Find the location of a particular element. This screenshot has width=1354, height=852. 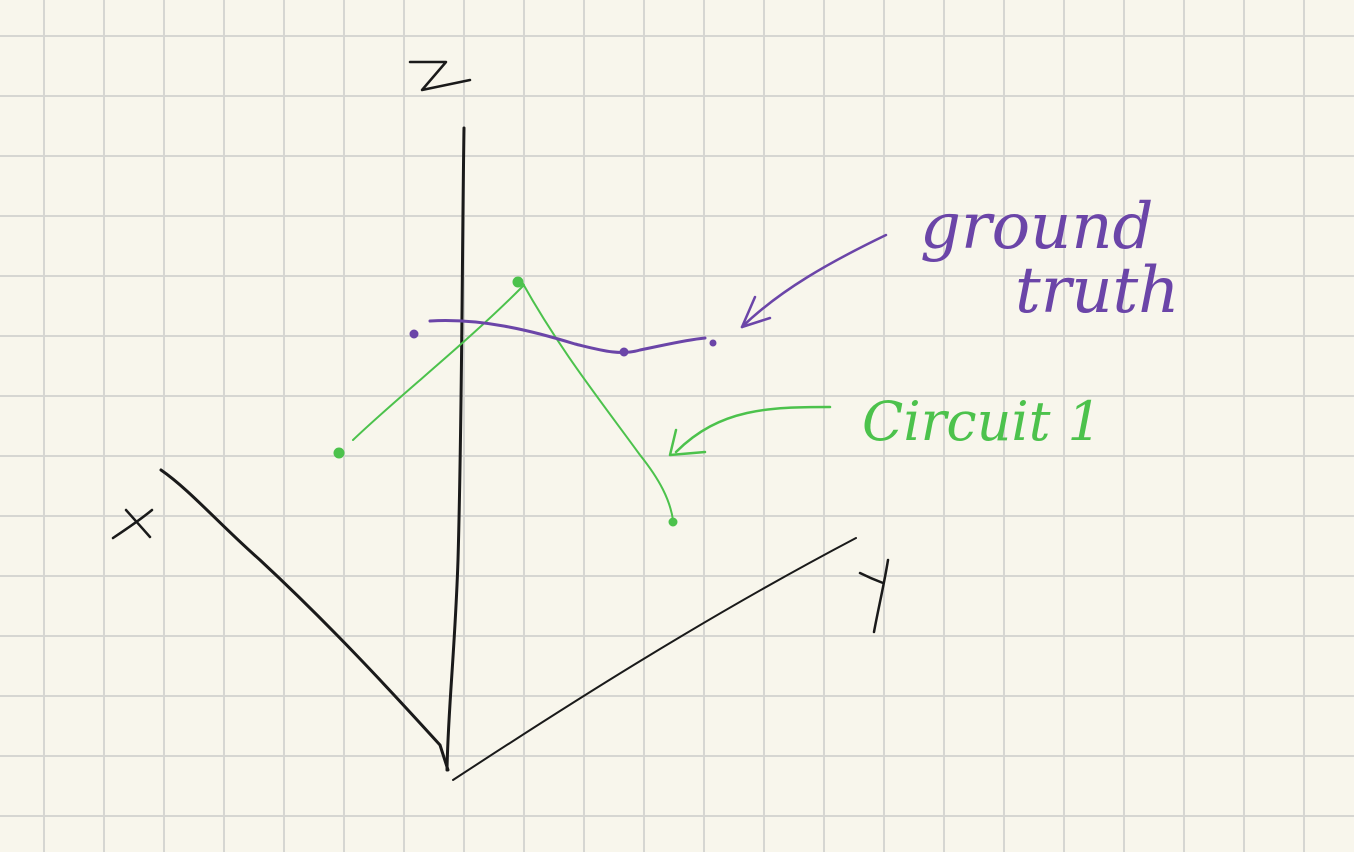

circuit-1-label: Circuit 1 is located at coordinates (982, 421).